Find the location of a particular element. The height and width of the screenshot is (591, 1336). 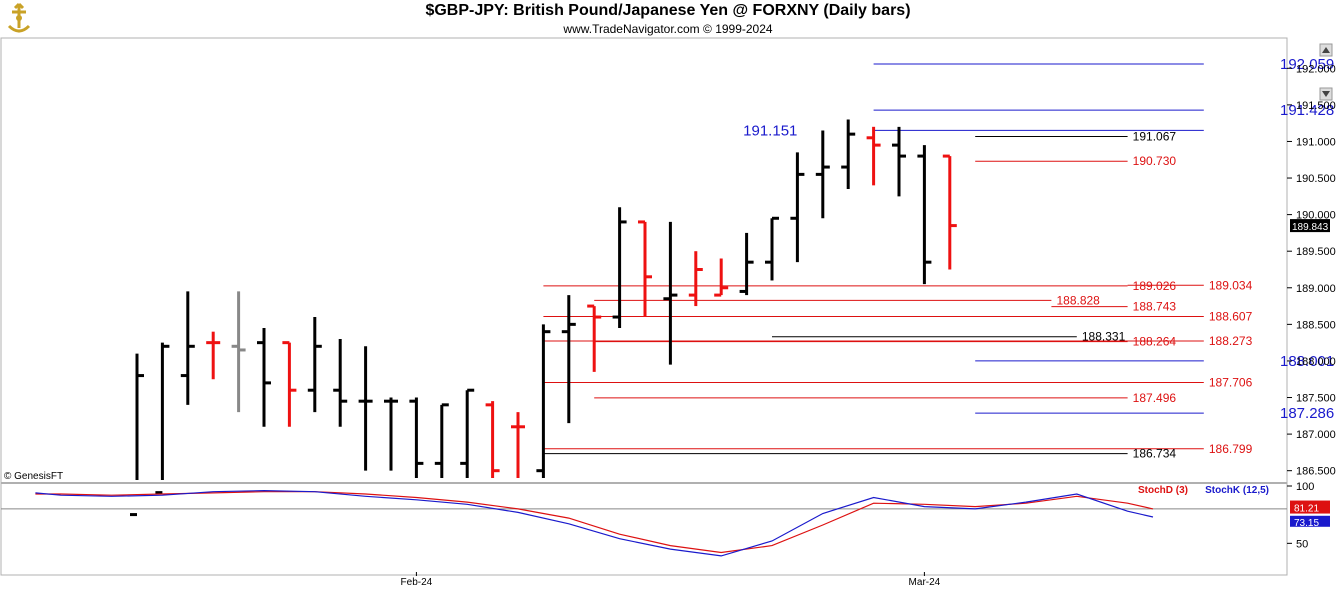

chevron-down-icon is located at coordinates (1326, 94).